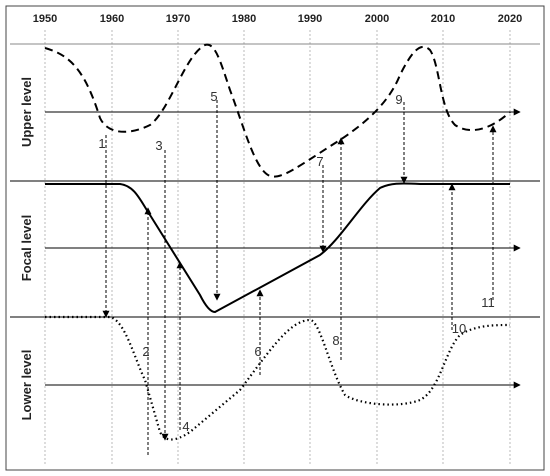  I want to click on year-label: 1990, so click(310, 19).